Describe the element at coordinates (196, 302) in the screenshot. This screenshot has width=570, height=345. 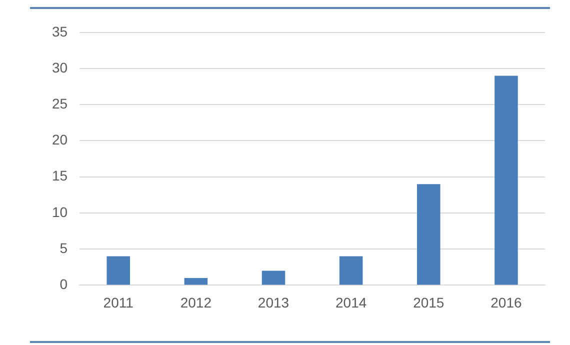
I see `x-tick-label: 2012` at that location.